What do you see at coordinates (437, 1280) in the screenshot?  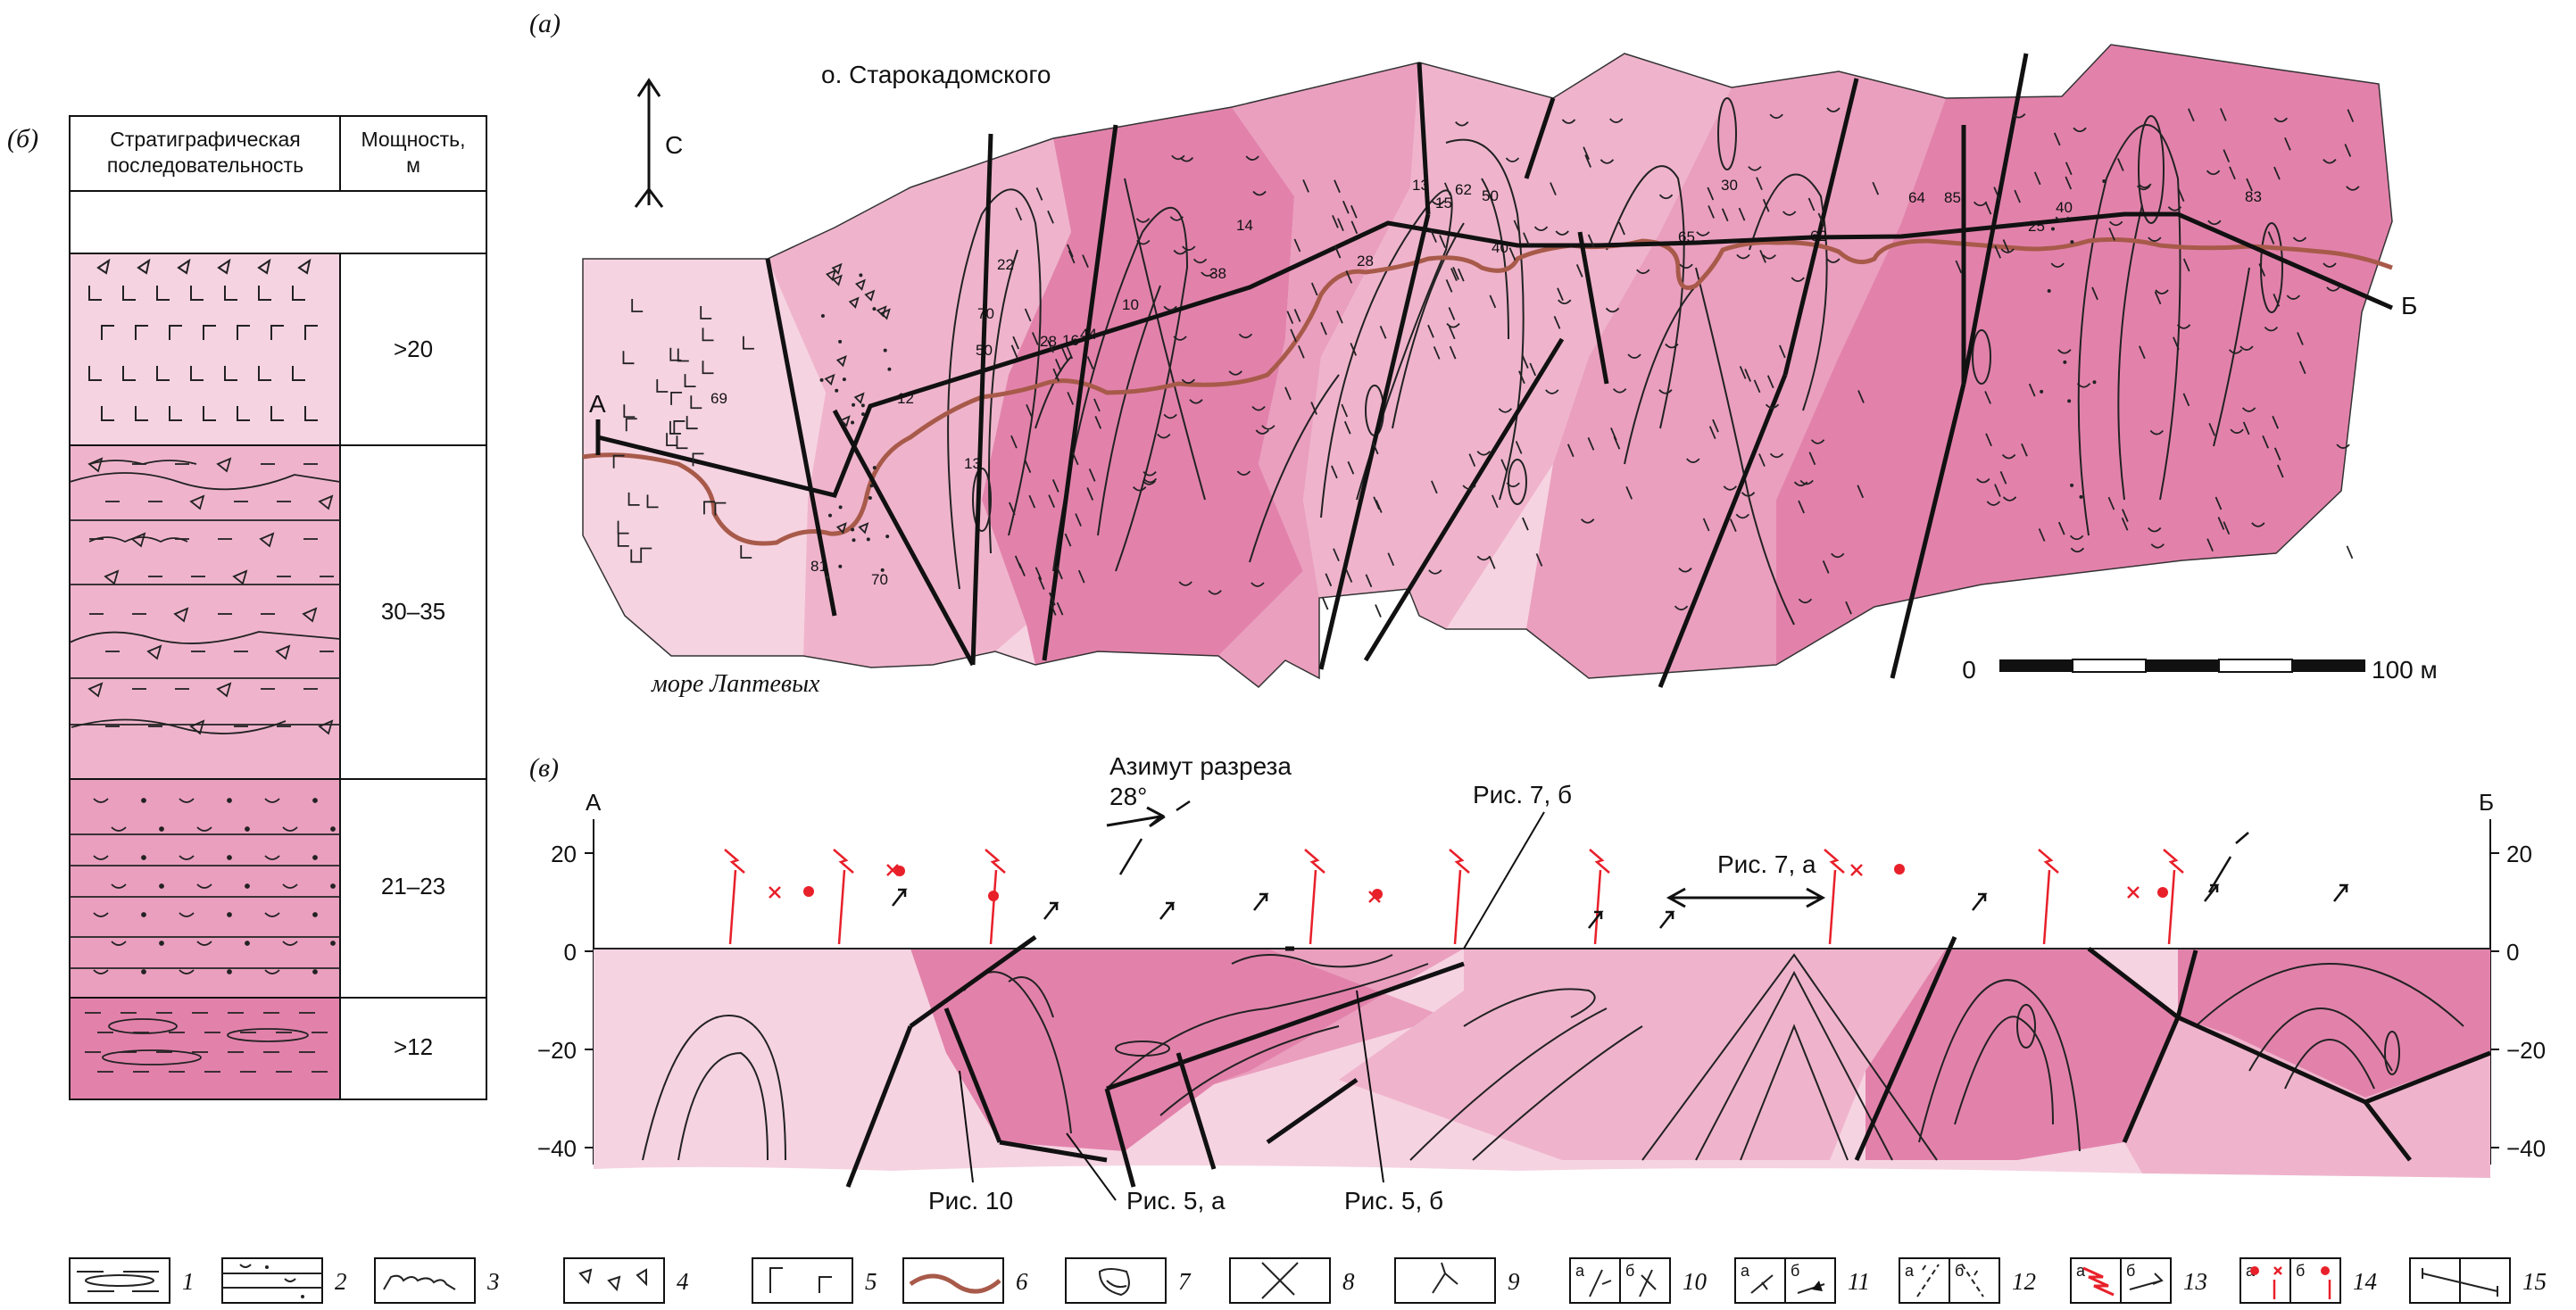 I see `legend-item-3: 3` at bounding box center [437, 1280].